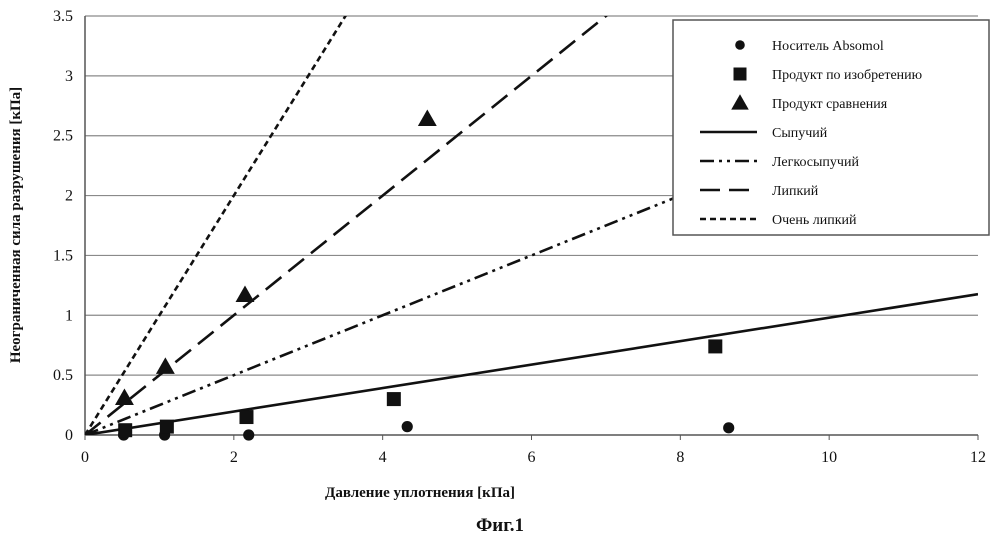  Describe the element at coordinates (847, 75) in the screenshot. I see `legend-label: Продукт по изобретению` at that location.